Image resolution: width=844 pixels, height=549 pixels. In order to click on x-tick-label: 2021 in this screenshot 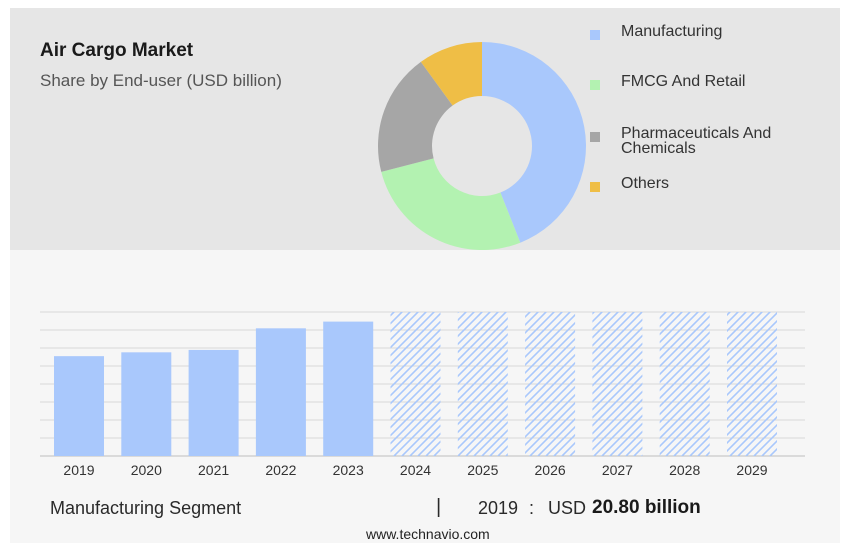, I will do `click(213, 470)`.